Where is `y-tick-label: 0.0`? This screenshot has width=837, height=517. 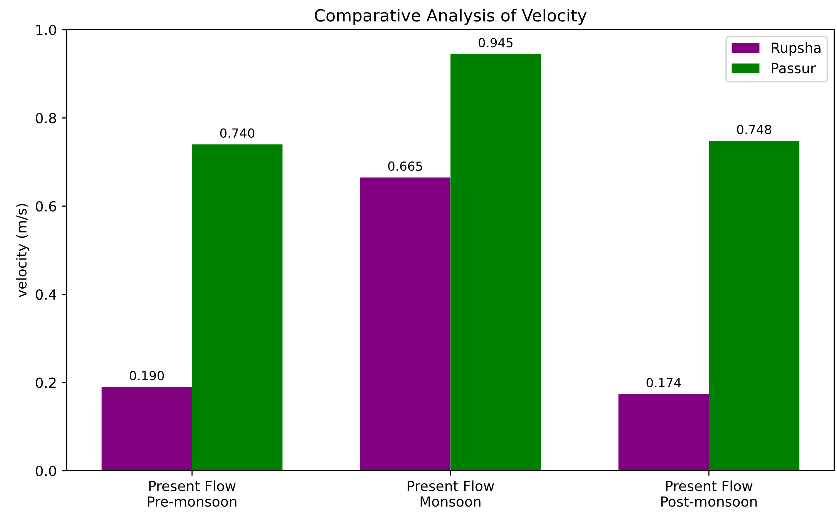 y-tick-label: 0.0 is located at coordinates (46, 471).